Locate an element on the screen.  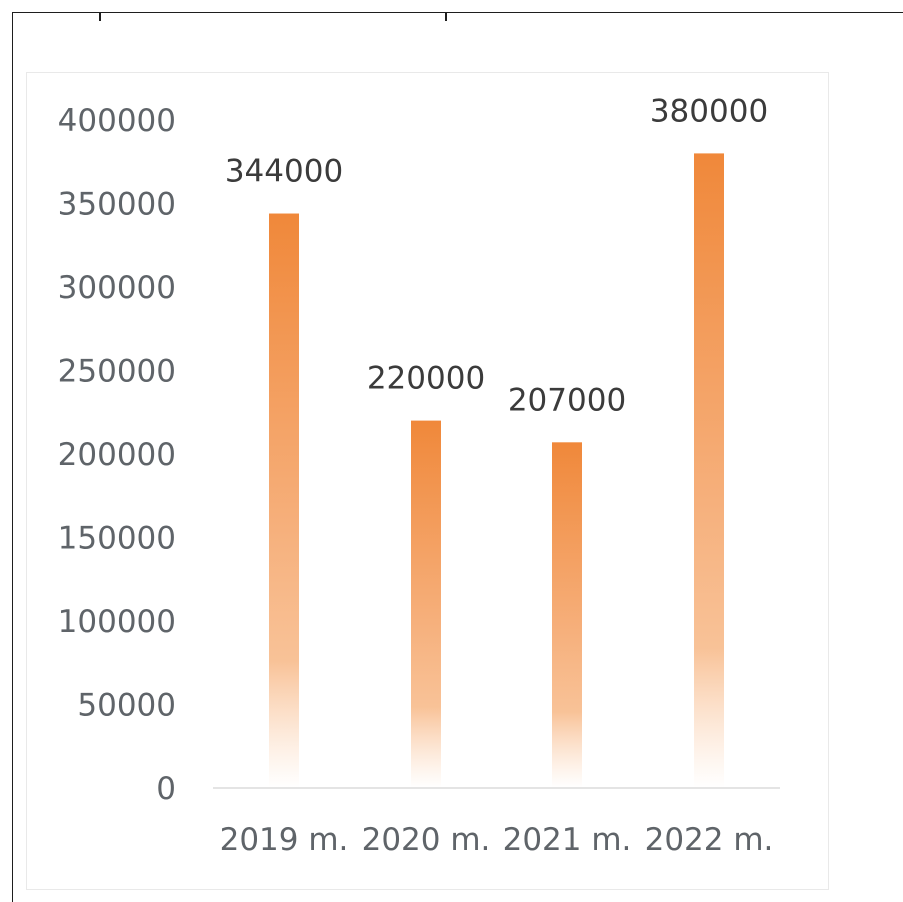
y-tick-label: 350000 is located at coordinates (117, 205).